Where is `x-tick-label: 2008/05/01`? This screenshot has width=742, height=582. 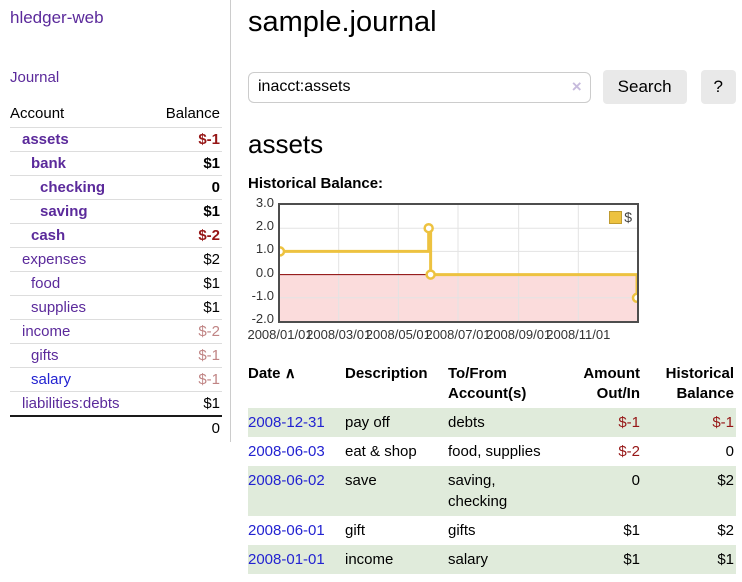 x-tick-label: 2008/05/01 is located at coordinates (398, 334).